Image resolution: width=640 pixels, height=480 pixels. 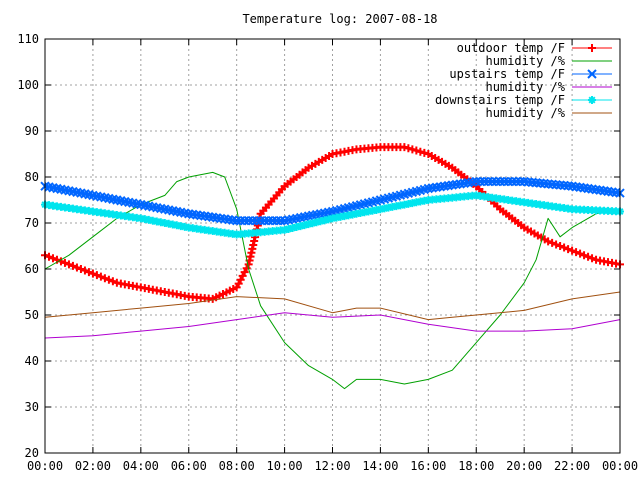 I want to click on legend-item: upstairs temp /F, so click(x=530, y=74).